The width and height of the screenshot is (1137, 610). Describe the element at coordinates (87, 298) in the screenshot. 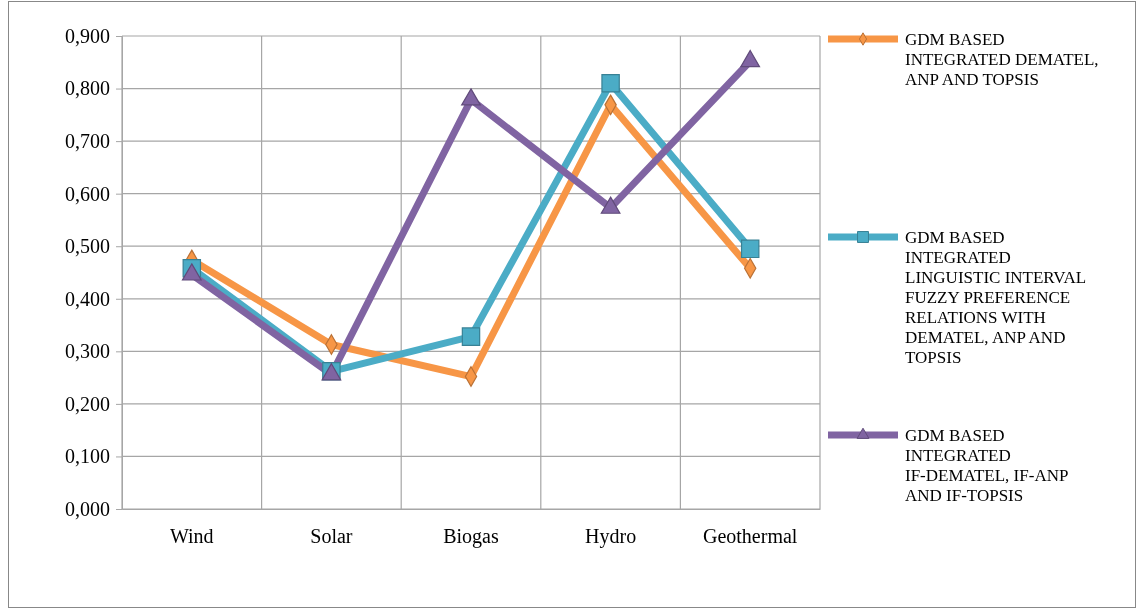

I see `y-tick-label: 0,400` at that location.